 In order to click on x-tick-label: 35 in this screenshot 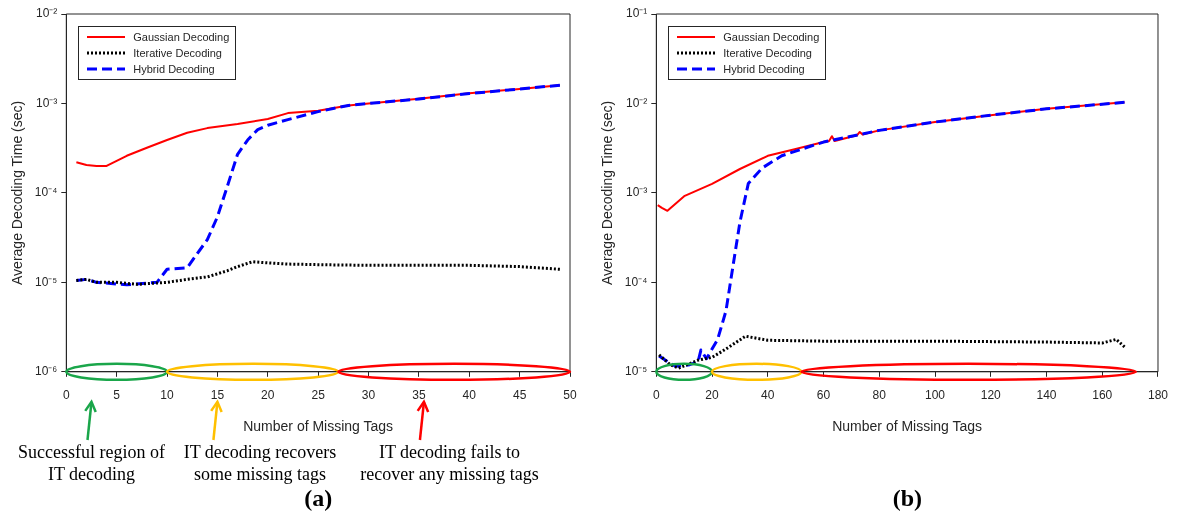, I will do `click(419, 395)`.